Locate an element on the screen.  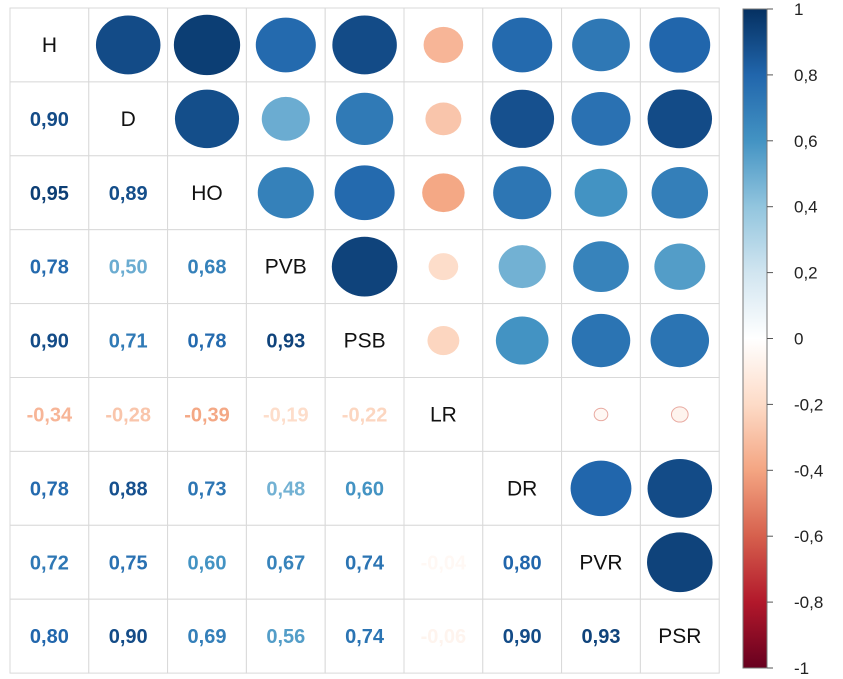
coefficient-label: -0,04 is located at coordinates (444, 563).